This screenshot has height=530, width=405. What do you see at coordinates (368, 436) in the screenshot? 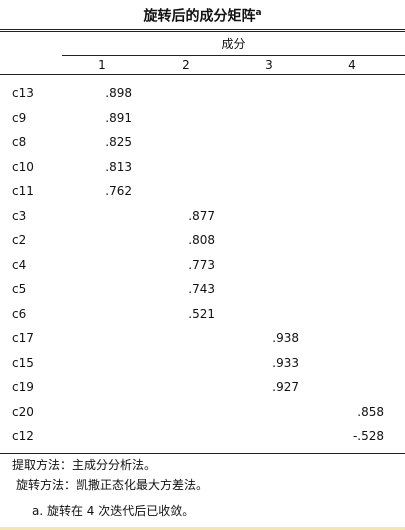
I see `loading-cell: -.528` at bounding box center [368, 436].